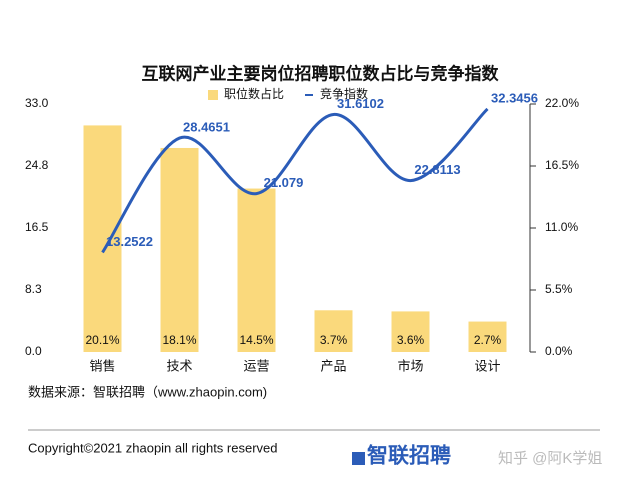 The image size is (640, 485). What do you see at coordinates (213, 95) in the screenshot?
I see `legend-swatch` at bounding box center [213, 95].